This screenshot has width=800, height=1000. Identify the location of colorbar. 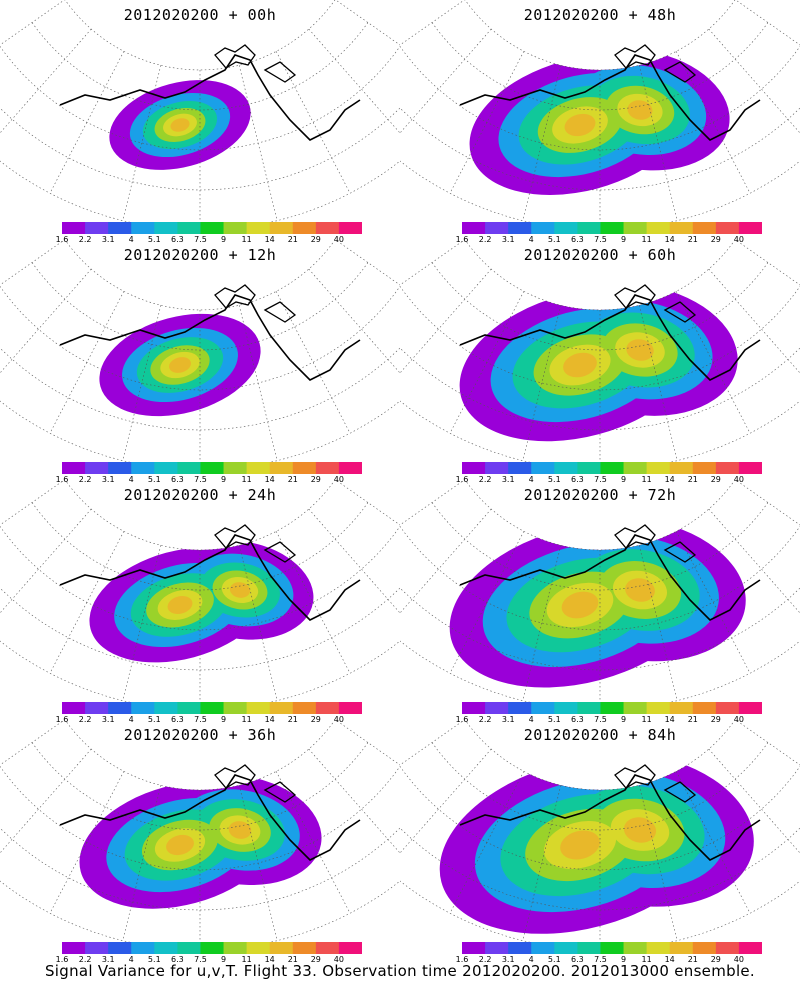
(612, 708).